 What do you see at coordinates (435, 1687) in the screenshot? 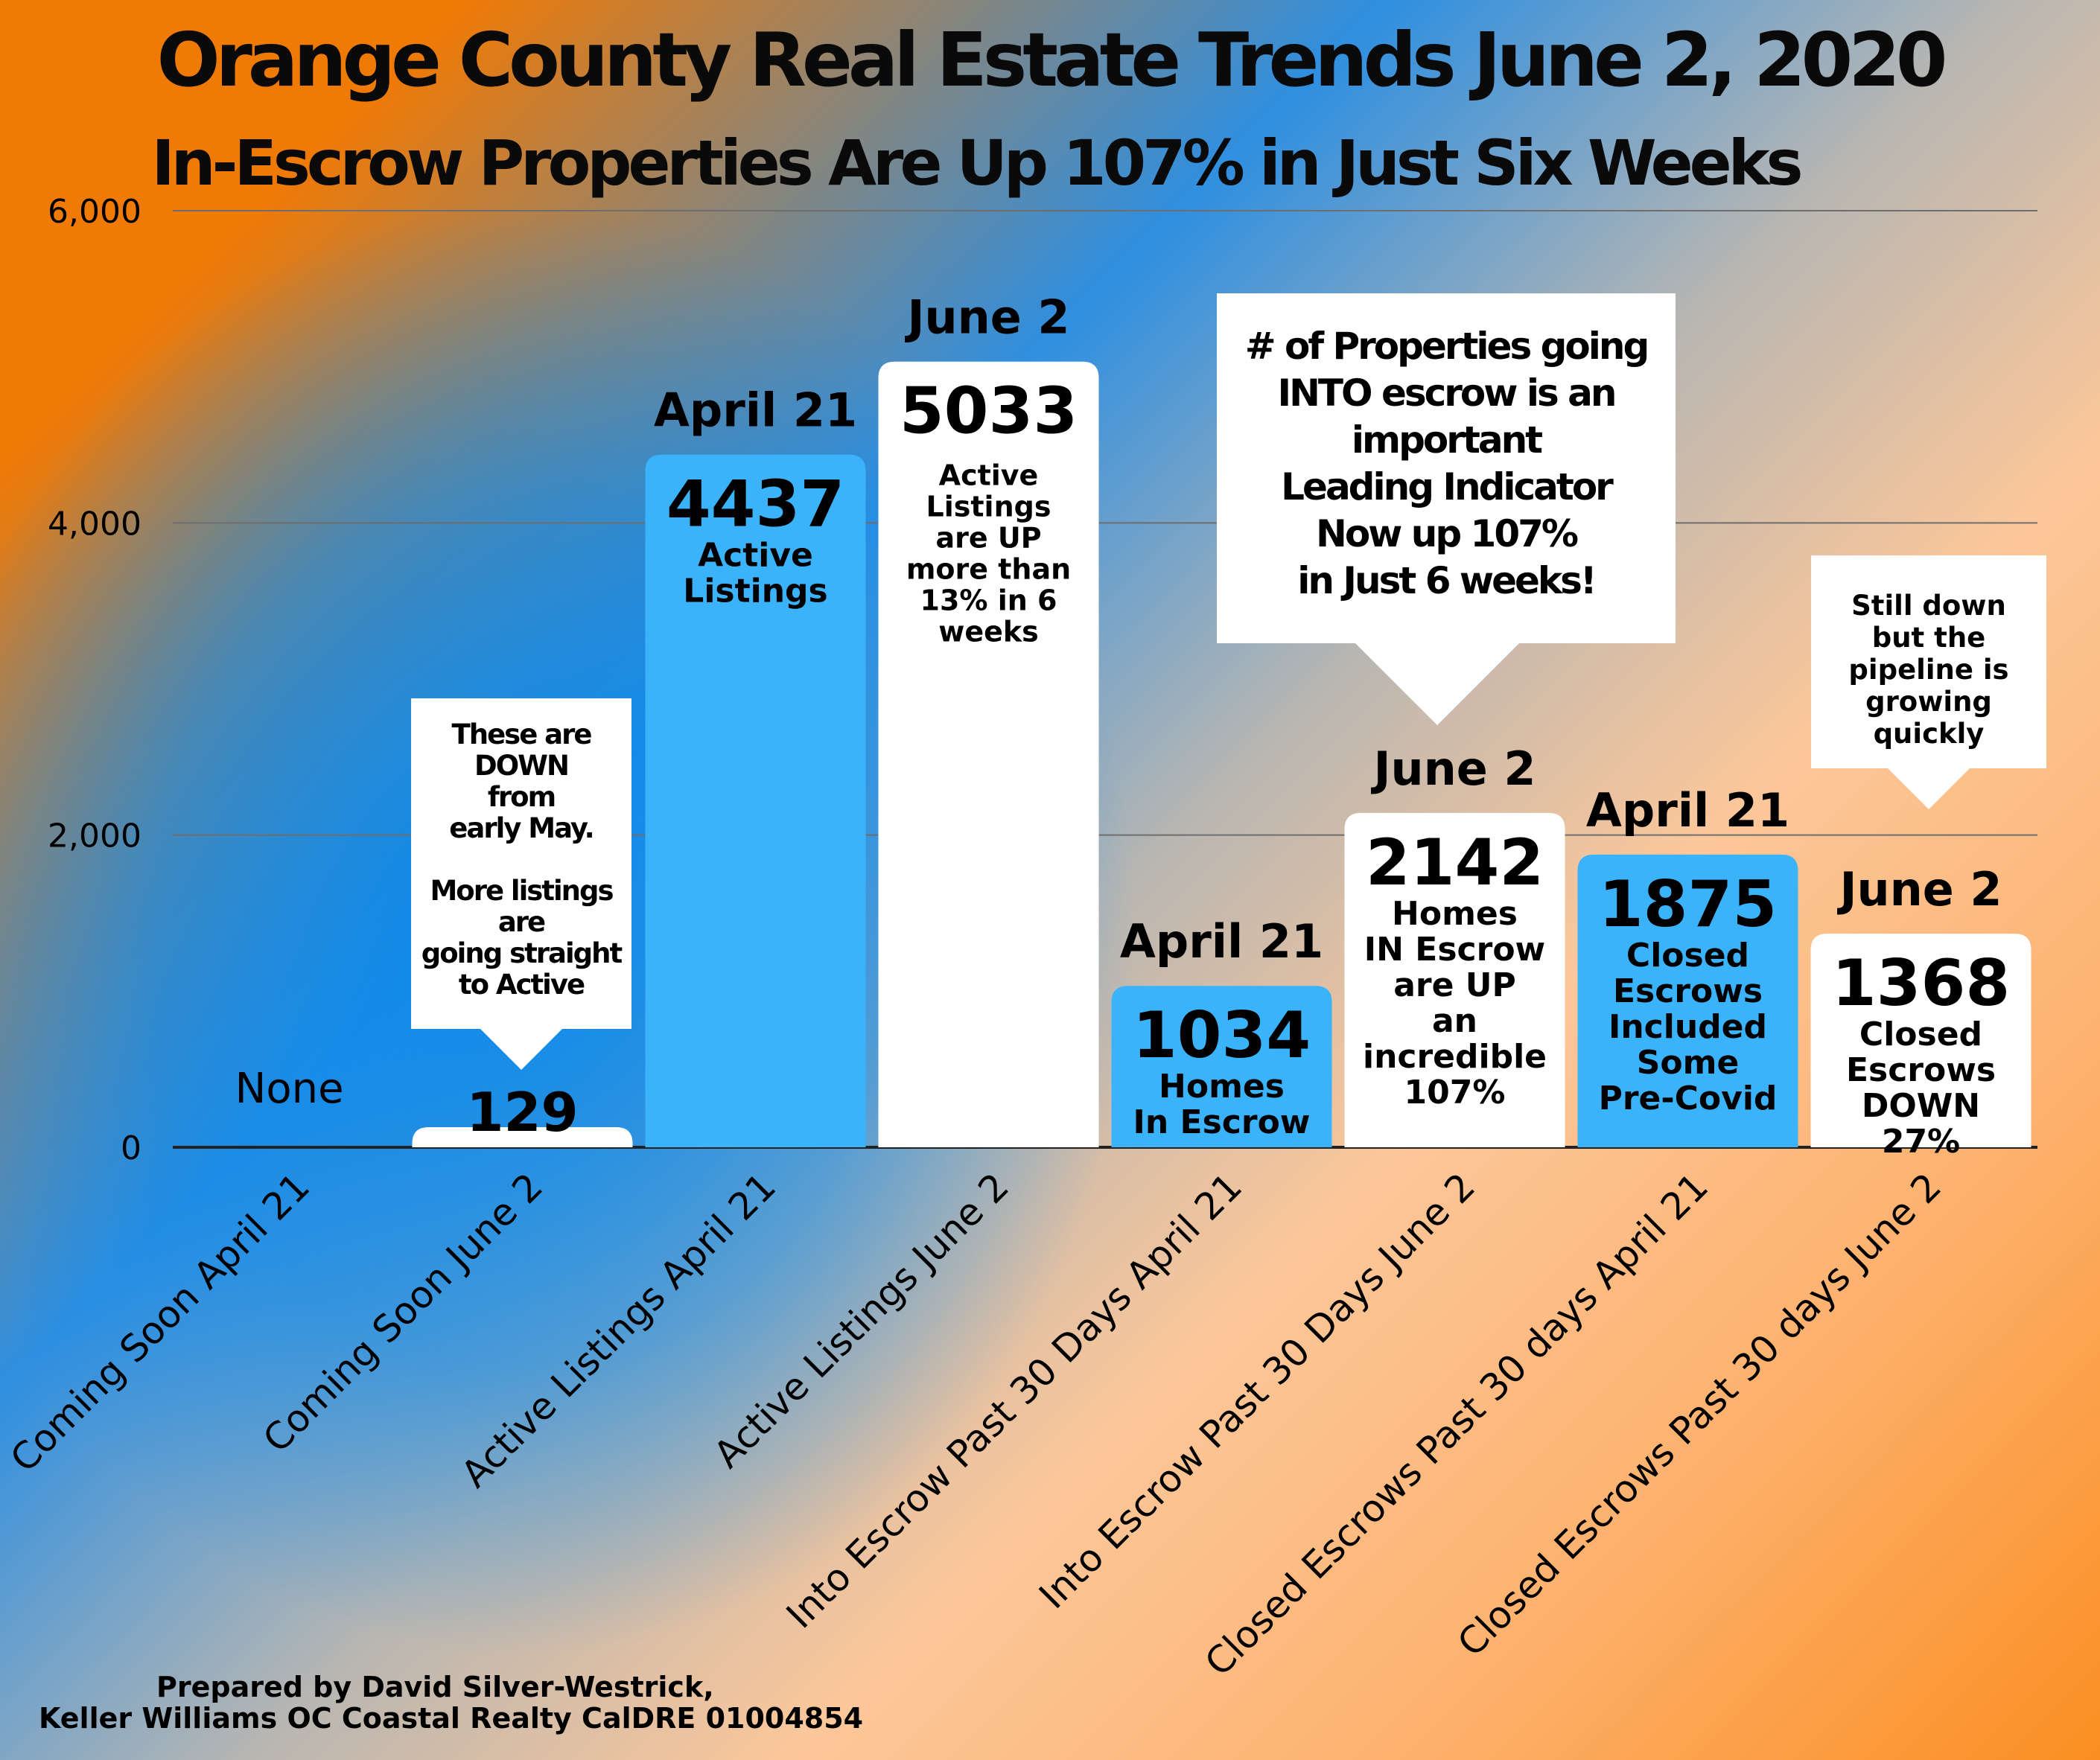
I see `footer-prepared-by: Prepared by David Silver-Westrick,` at bounding box center [435, 1687].